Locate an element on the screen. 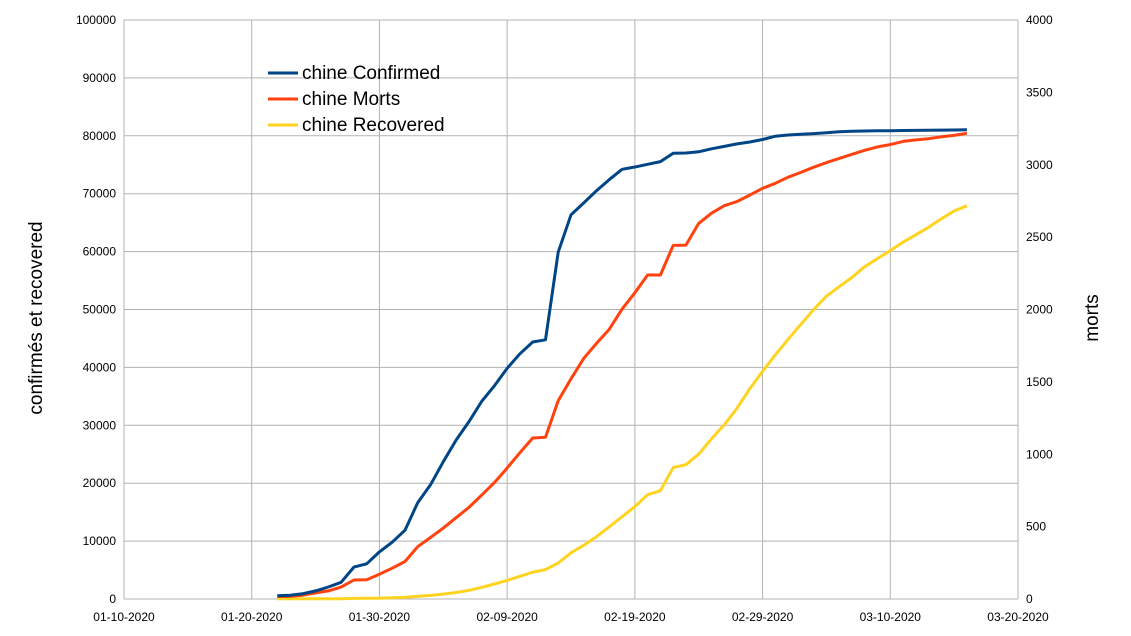  y-tick-label: 70000 is located at coordinates (100, 194).